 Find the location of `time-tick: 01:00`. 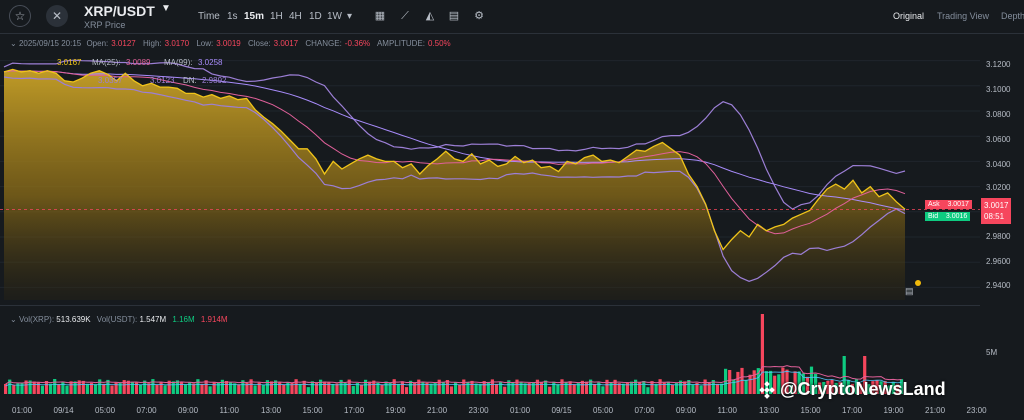

time-tick: 01:00 is located at coordinates (520, 410).